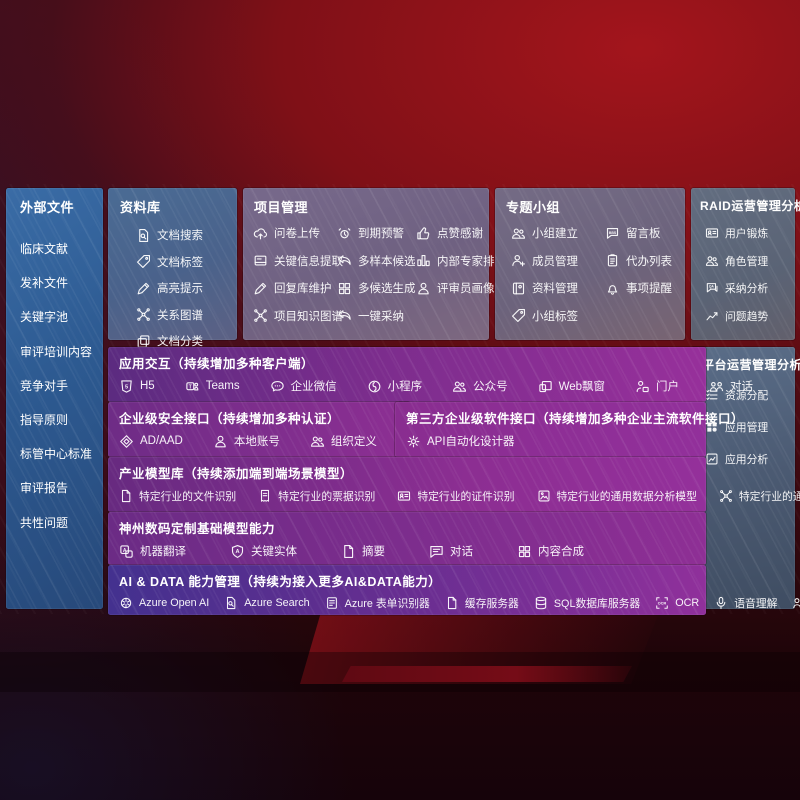  Describe the element at coordinates (461, 288) in the screenshot. I see `list-item: 评审员画像` at that location.